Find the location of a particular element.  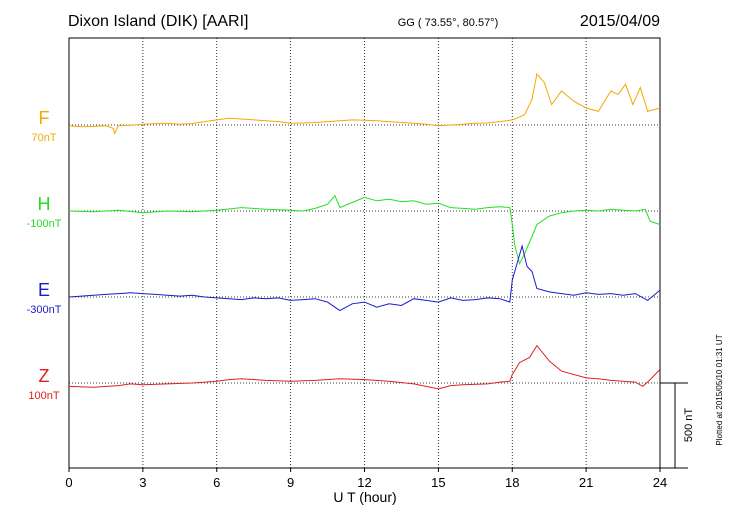

x-tick-label: 3 is located at coordinates (142, 482).